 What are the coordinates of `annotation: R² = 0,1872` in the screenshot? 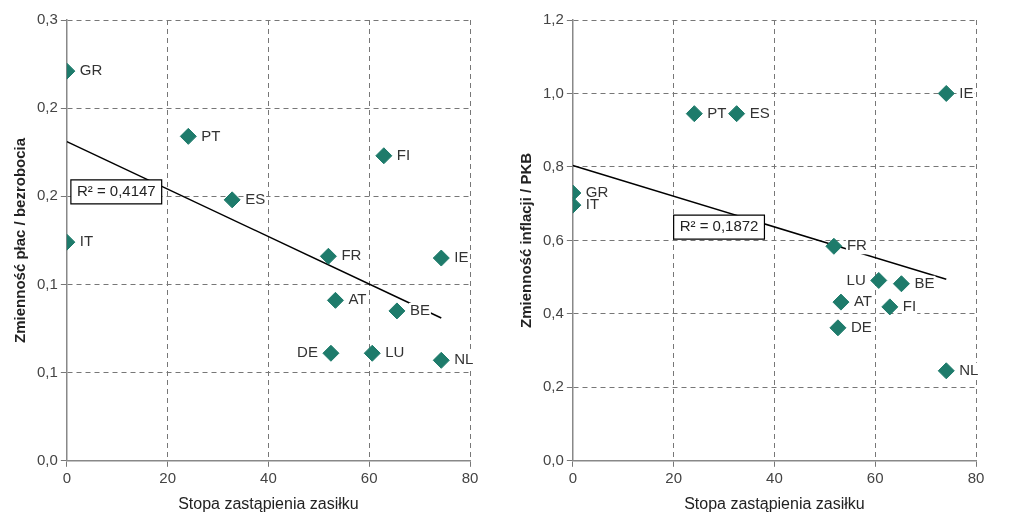 It's located at (719, 226).